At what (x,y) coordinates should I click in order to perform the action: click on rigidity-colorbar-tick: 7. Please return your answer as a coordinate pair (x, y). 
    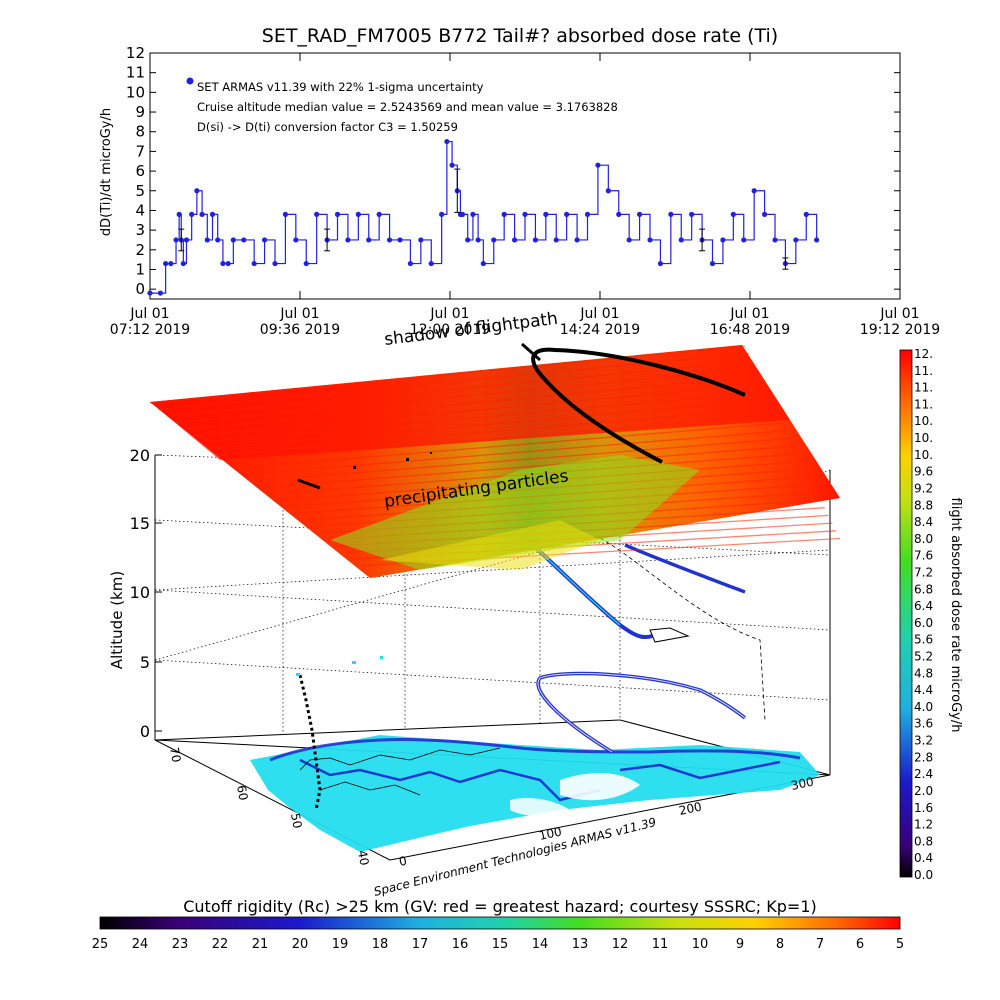
    Looking at the image, I should click on (820, 944).